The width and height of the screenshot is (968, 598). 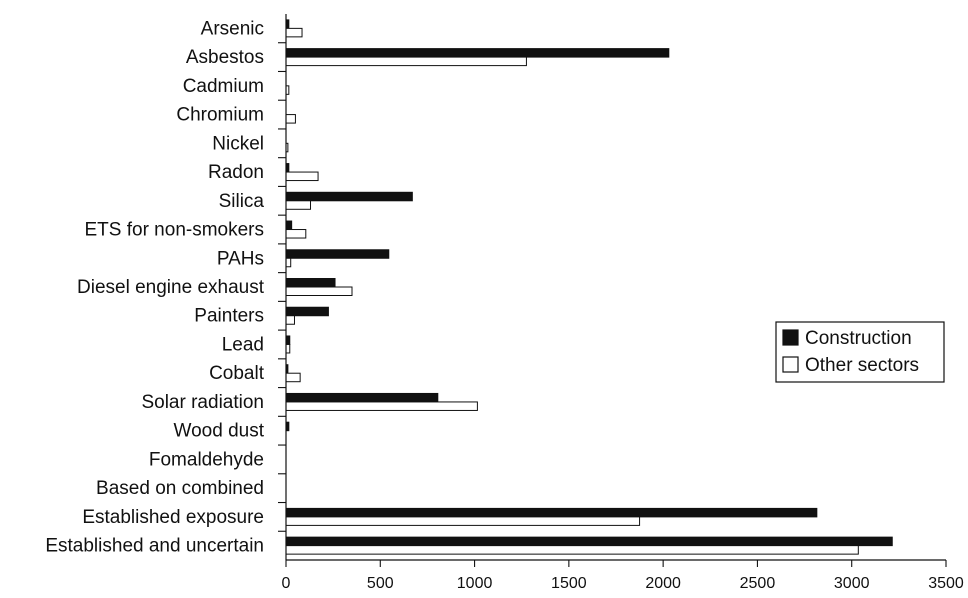 I want to click on category-label-nickel: Nickel, so click(x=238, y=143).